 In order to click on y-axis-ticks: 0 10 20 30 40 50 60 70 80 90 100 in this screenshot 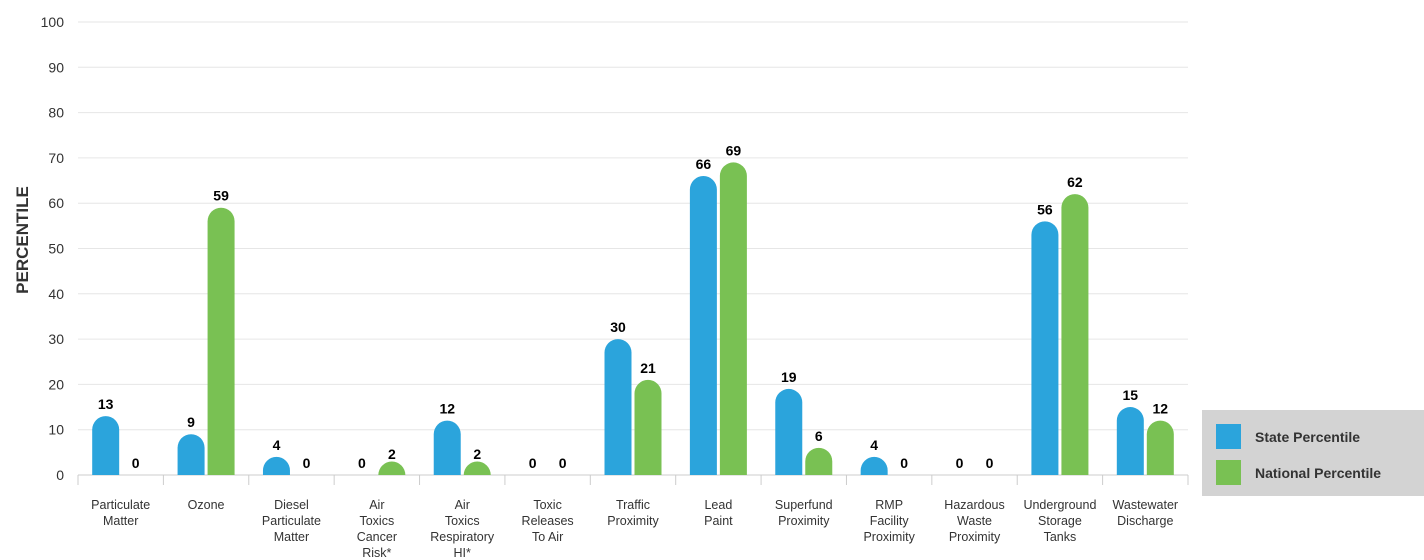, I will do `click(53, 248)`.